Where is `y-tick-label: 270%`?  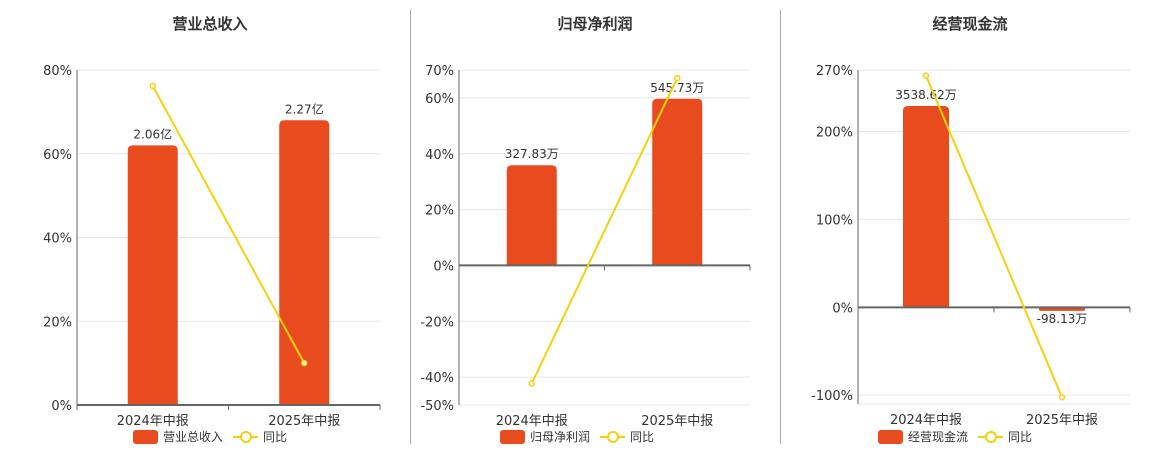 y-tick-label: 270% is located at coordinates (834, 71).